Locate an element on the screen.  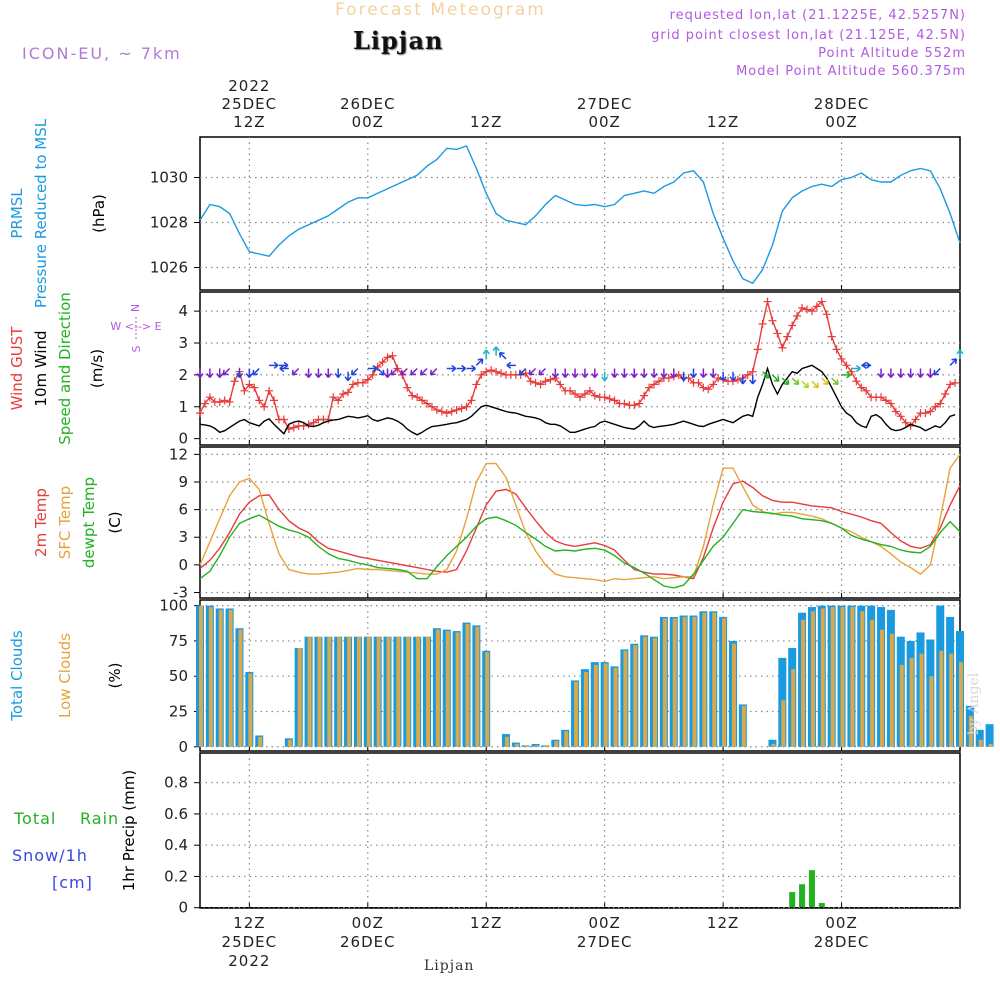
chart-title: Forecast Meteogram is located at coordinates (440, 10).